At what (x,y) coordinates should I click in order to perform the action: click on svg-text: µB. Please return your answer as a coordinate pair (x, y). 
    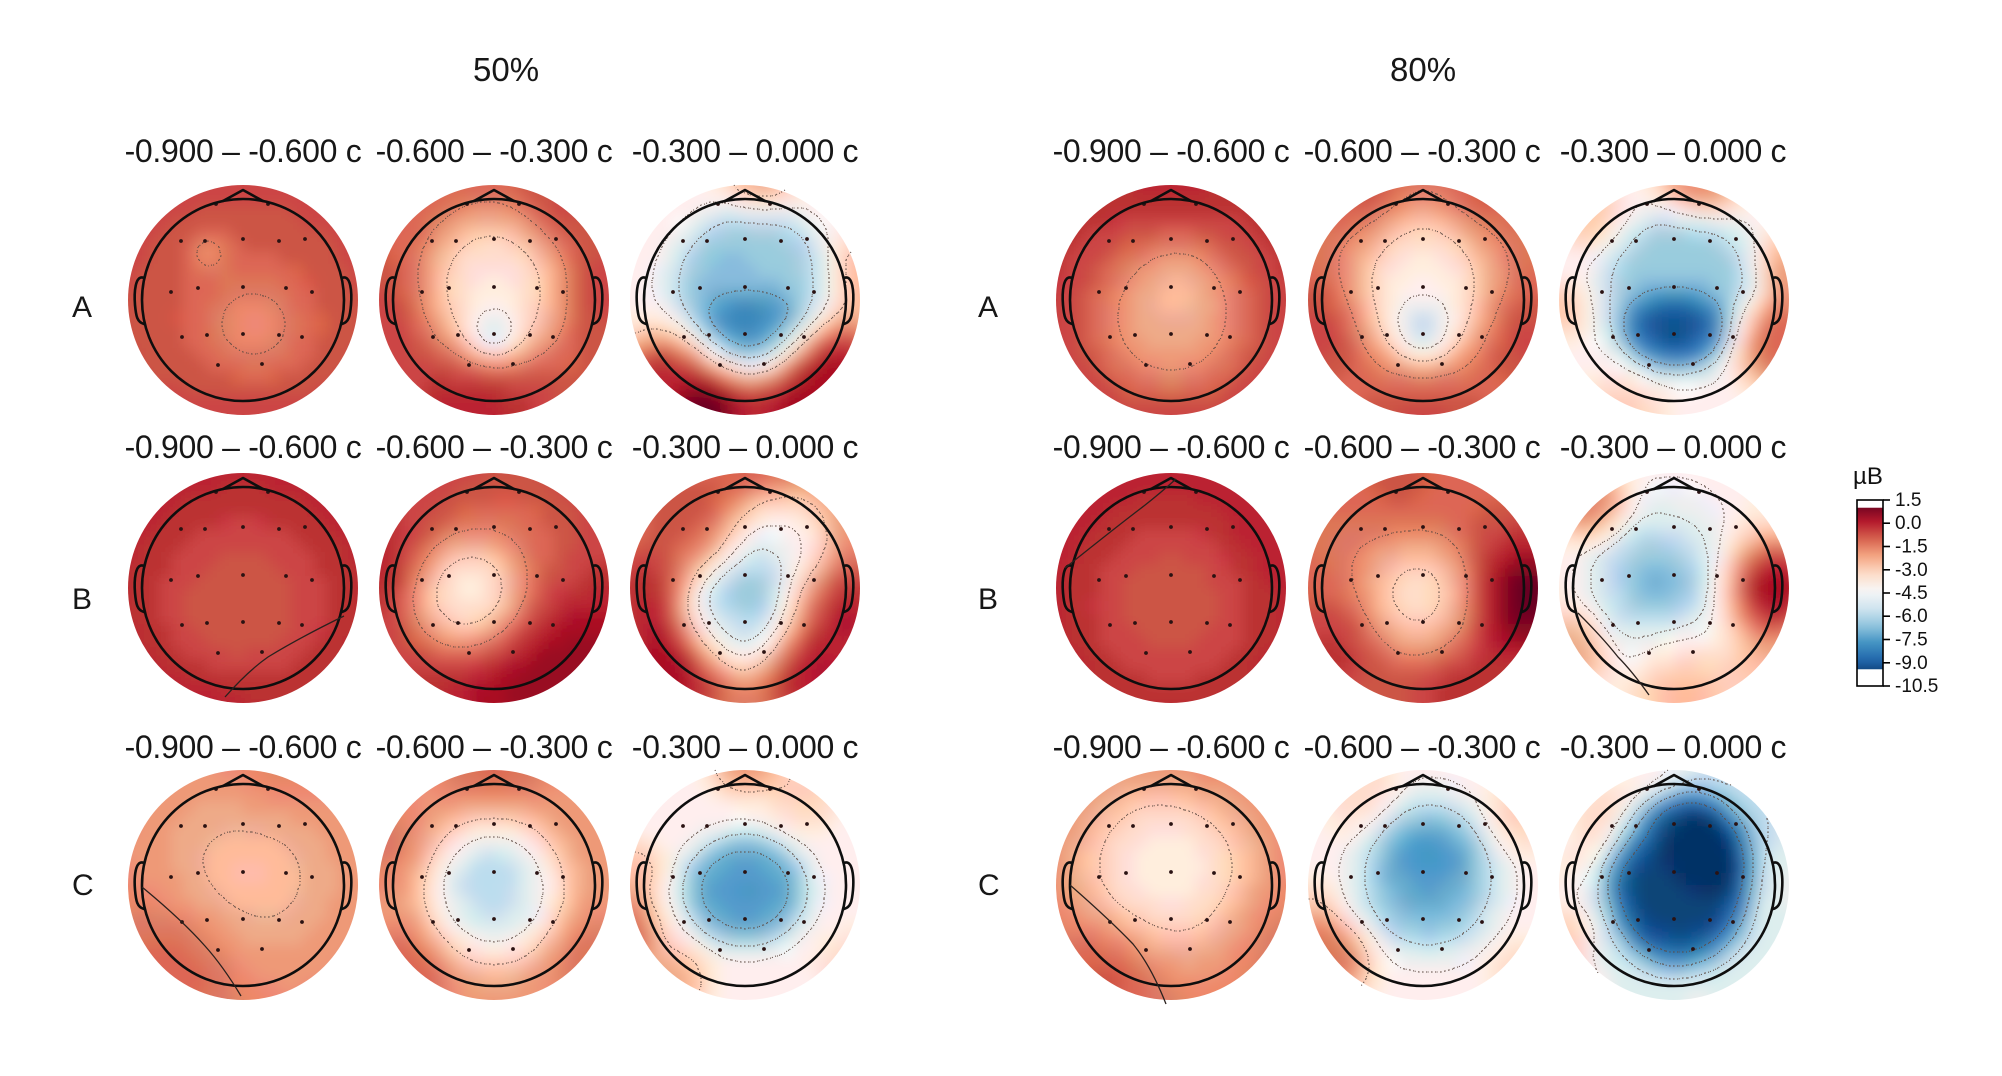
    Looking at the image, I should click on (1868, 476).